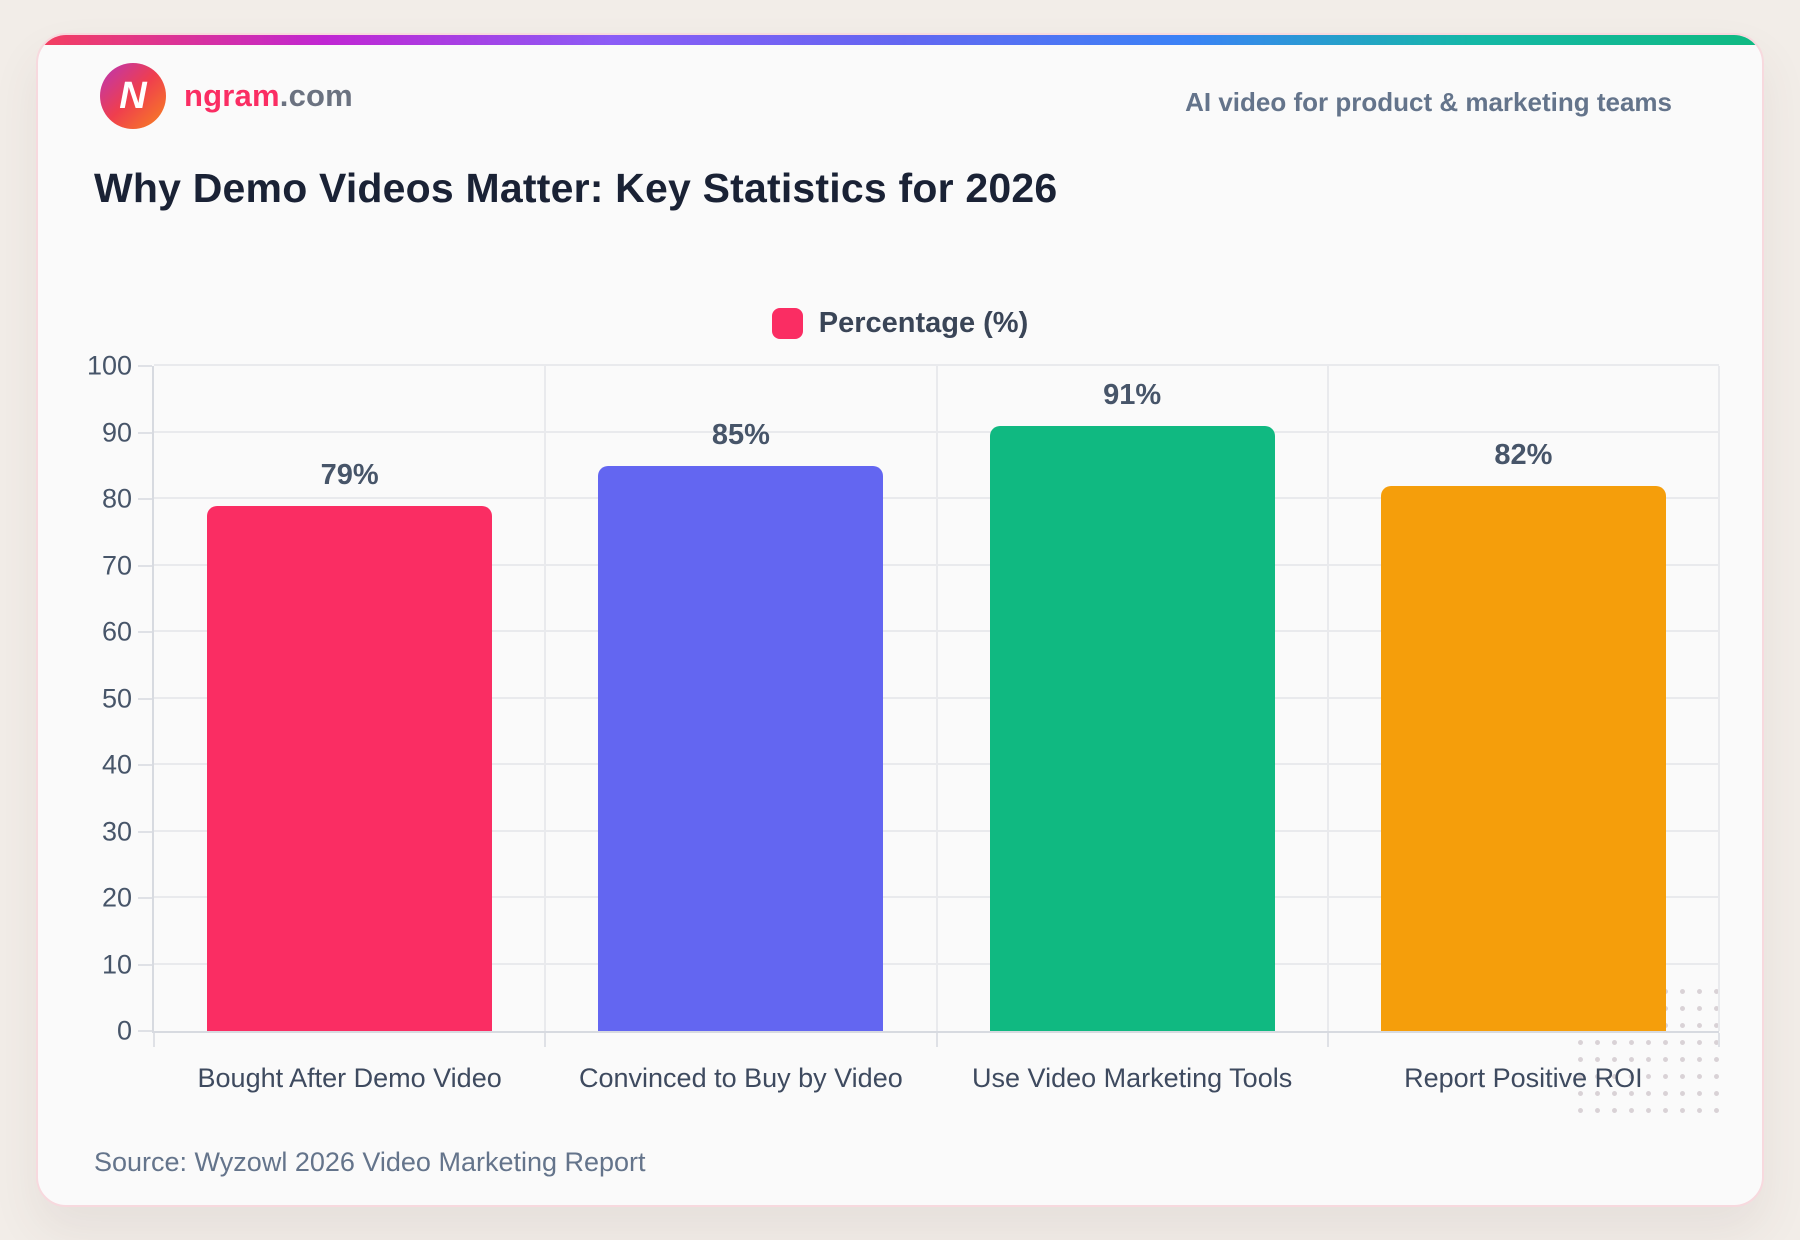 The height and width of the screenshot is (1240, 1800). Describe the element at coordinates (116, 432) in the screenshot. I see `y-axis-label: 90` at that location.